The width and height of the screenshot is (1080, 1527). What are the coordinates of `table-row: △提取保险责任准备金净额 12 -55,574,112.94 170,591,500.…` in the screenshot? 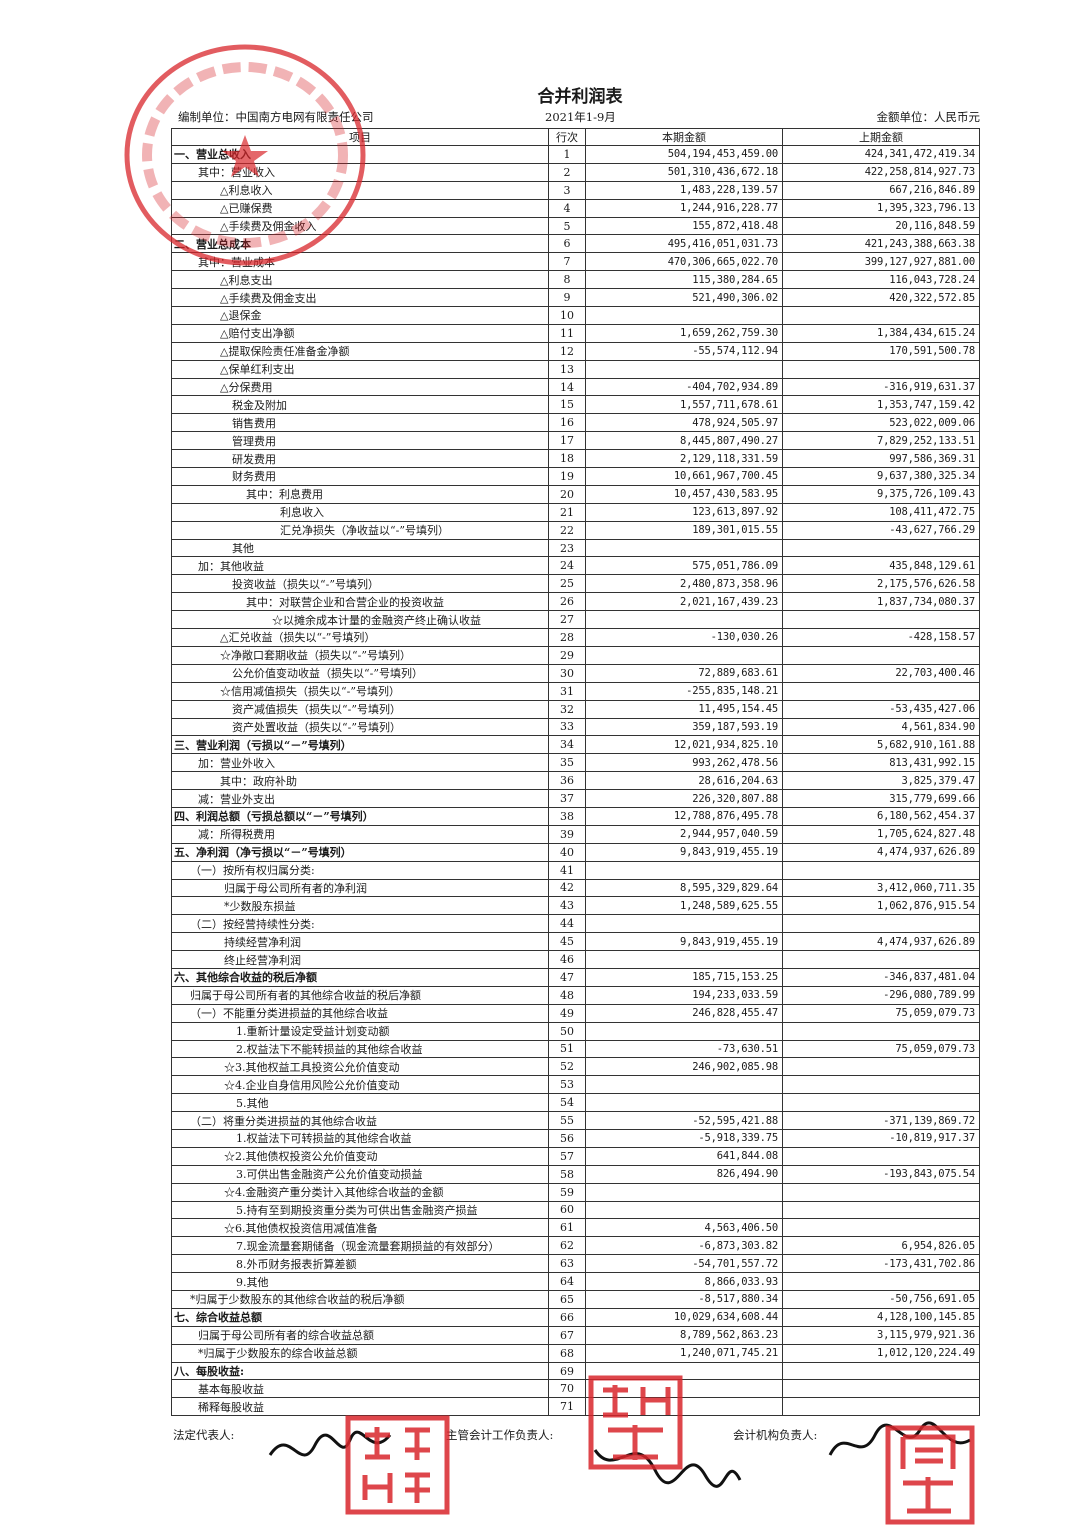 It's located at (575, 351).